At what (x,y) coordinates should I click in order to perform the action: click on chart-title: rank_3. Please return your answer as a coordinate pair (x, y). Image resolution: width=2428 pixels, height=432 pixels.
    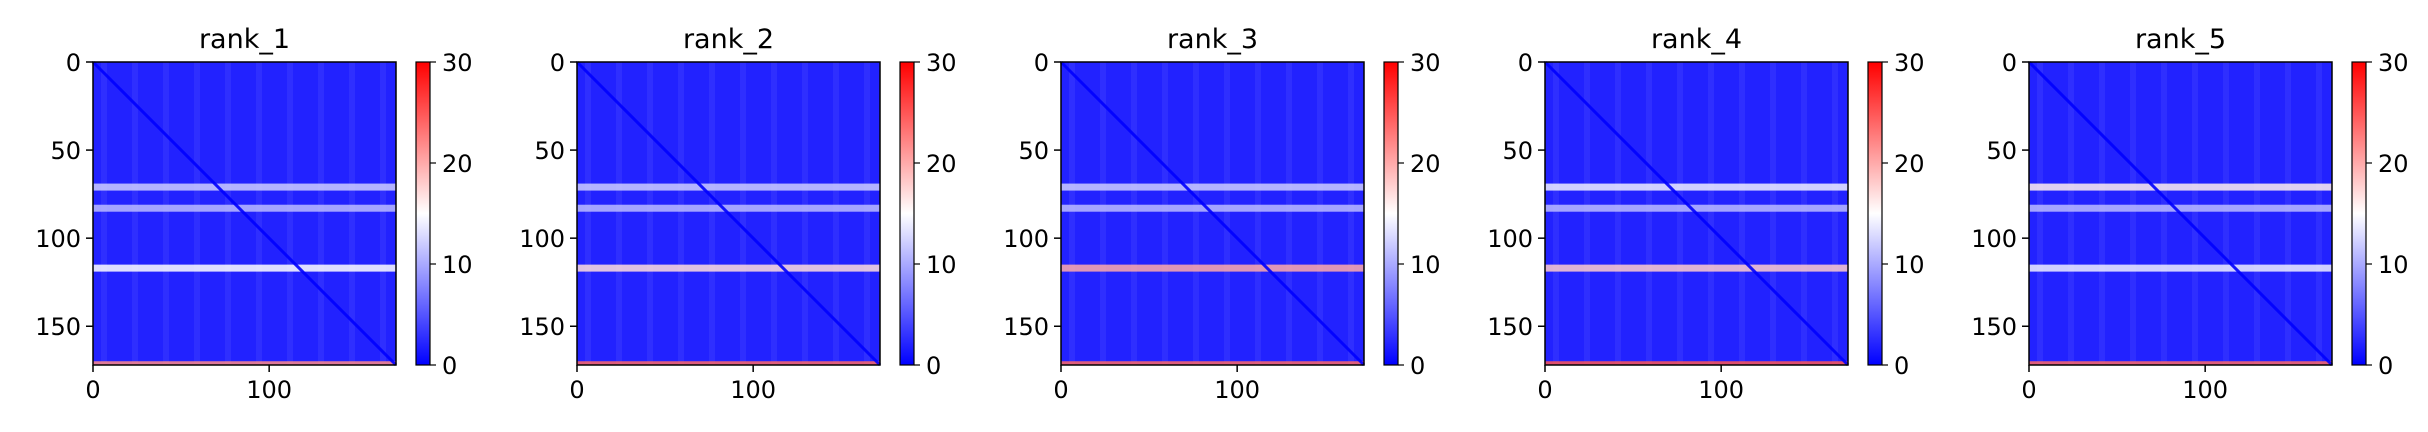
    Looking at the image, I should click on (1212, 39).